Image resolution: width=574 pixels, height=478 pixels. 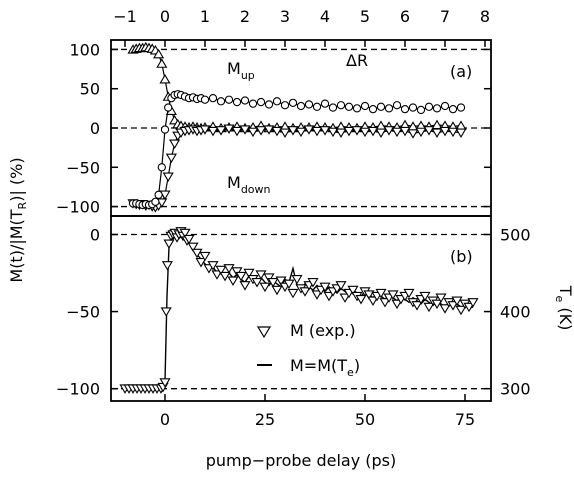 I want to click on bottom-x-tick-label: 75, so click(x=465, y=419).